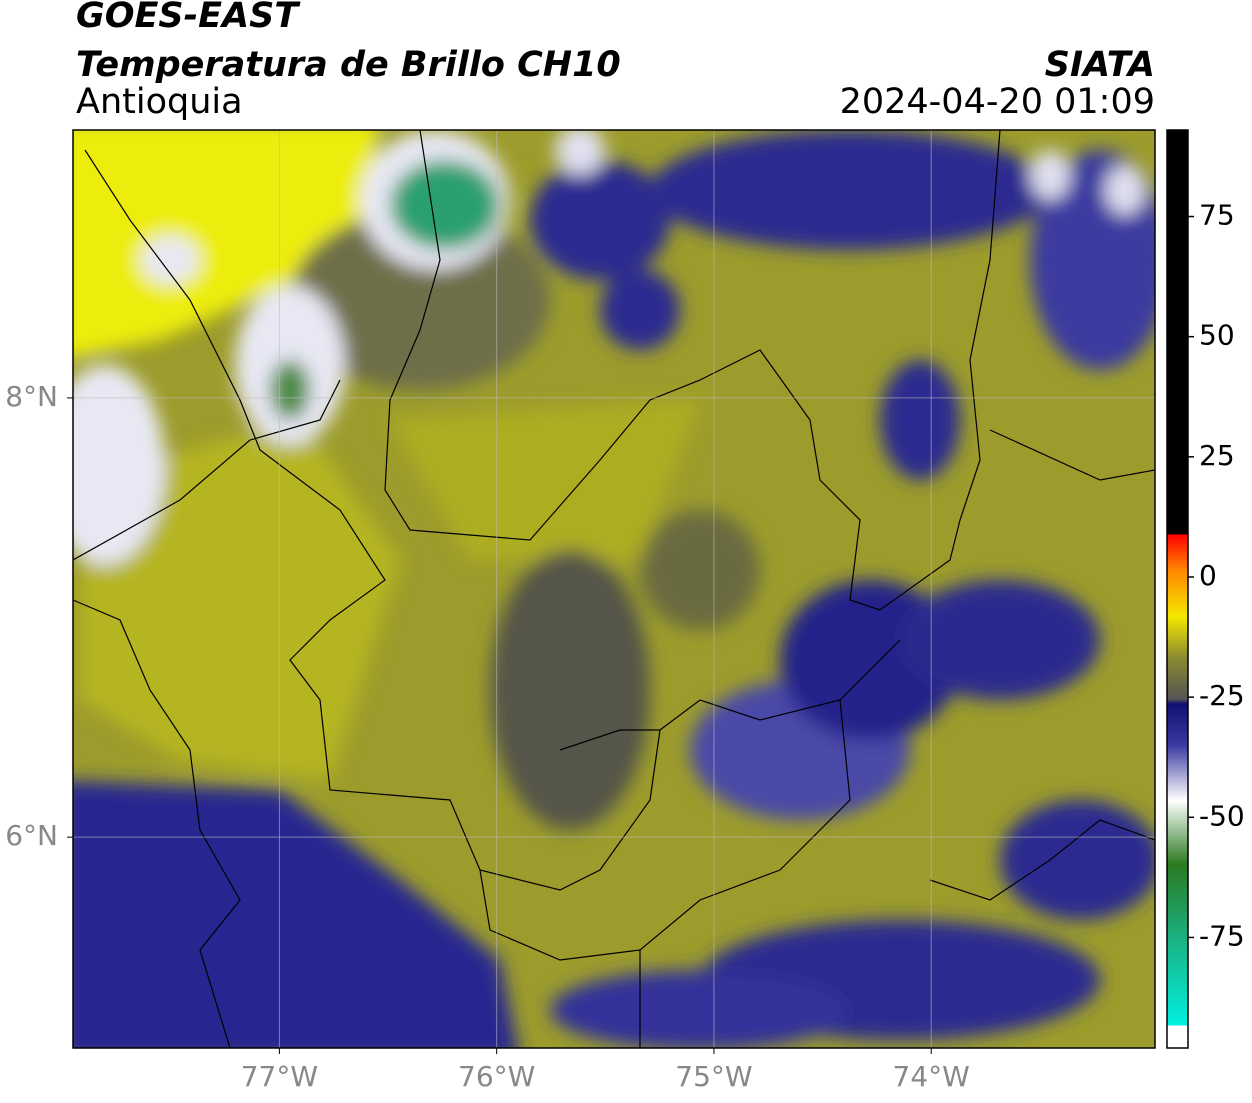 This screenshot has width=1252, height=1103. I want to click on lat-tick-label: 6°N, so click(31, 835).